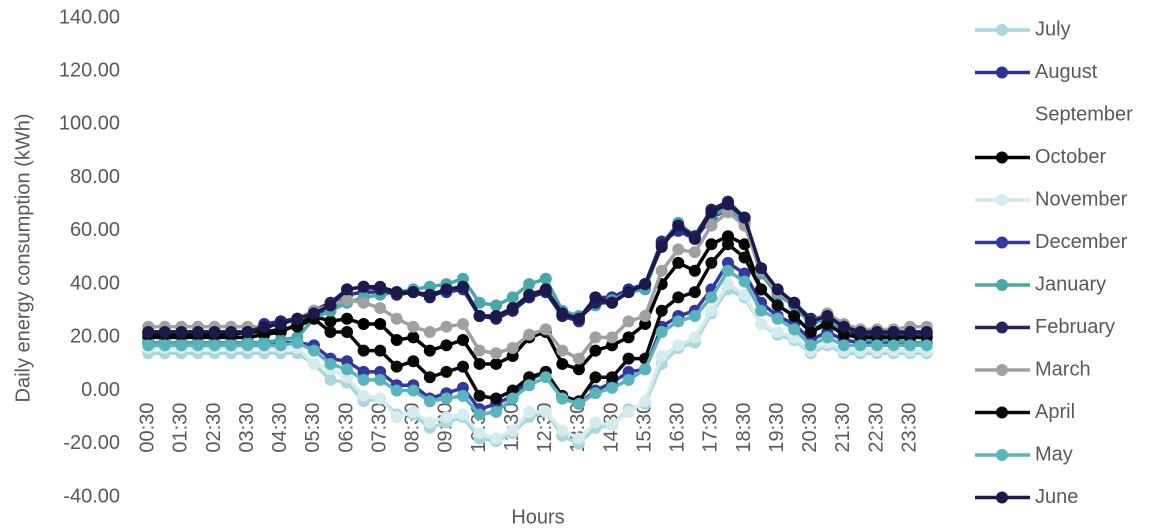 Image resolution: width=1155 pixels, height=531 pixels. What do you see at coordinates (1066, 72) in the screenshot?
I see `legend-label: August` at bounding box center [1066, 72].